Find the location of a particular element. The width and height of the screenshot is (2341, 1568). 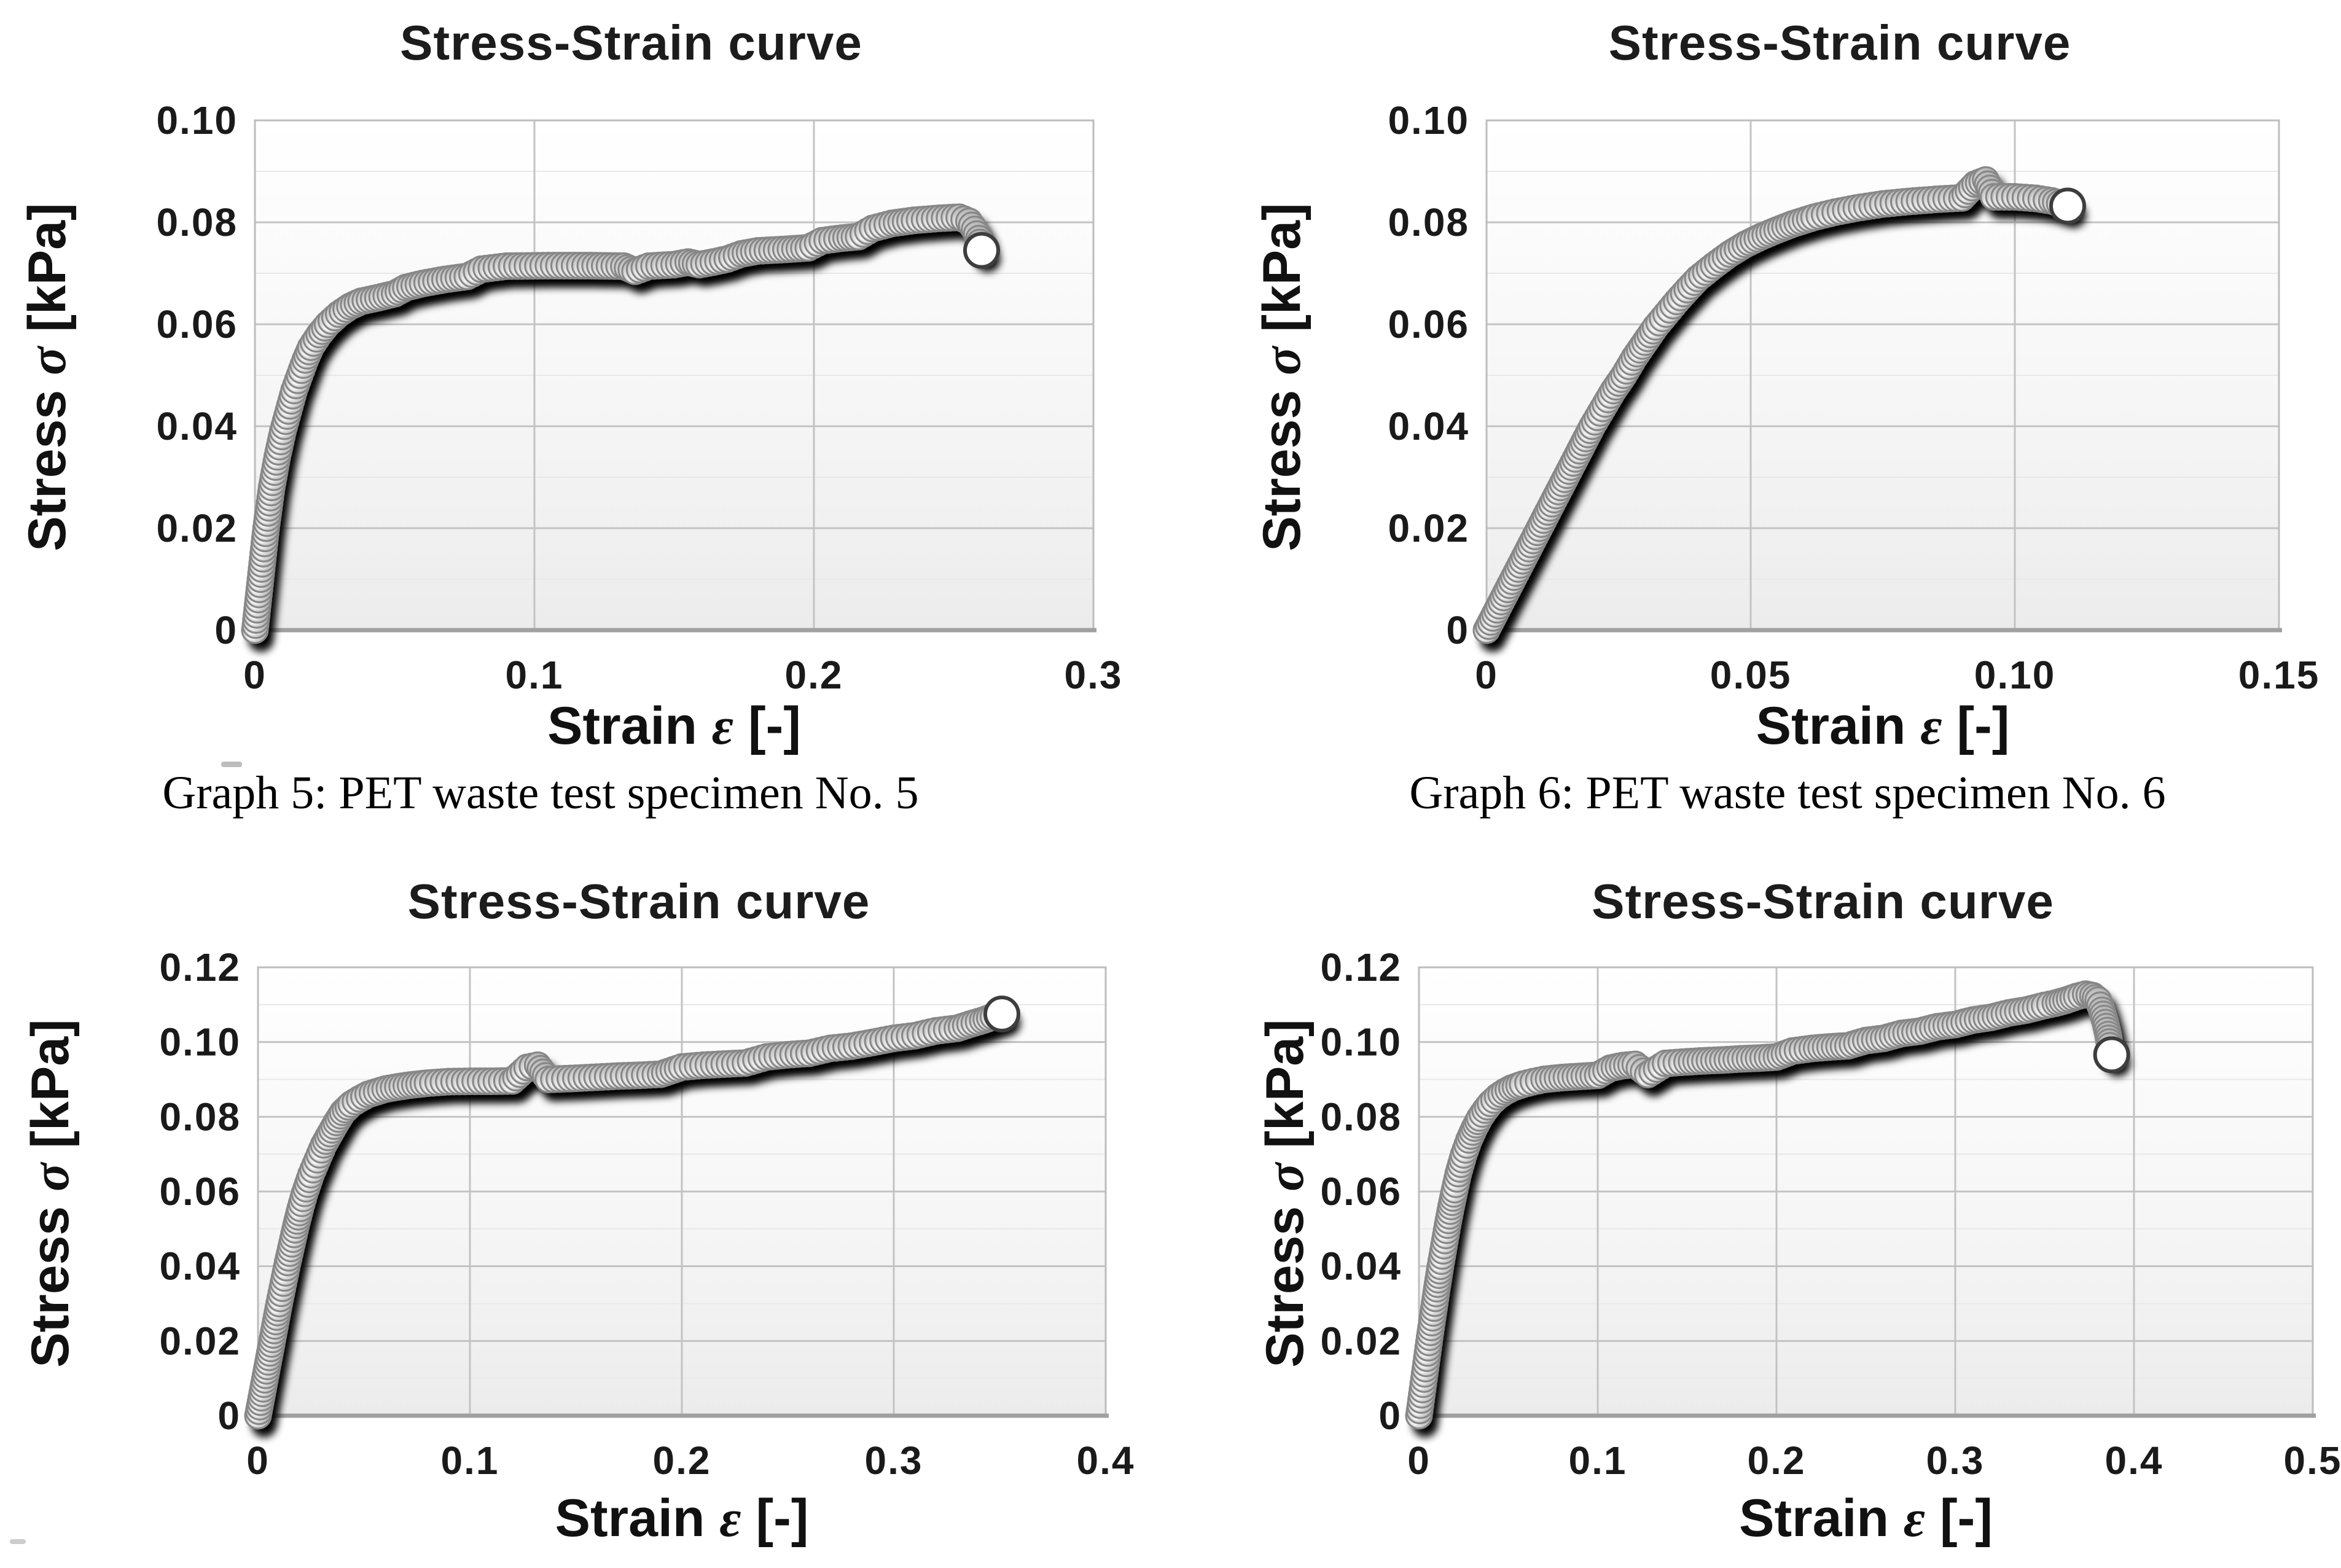

x-tick-labels: 0 0.05 0.10 0.15 is located at coordinates (1897, 675).